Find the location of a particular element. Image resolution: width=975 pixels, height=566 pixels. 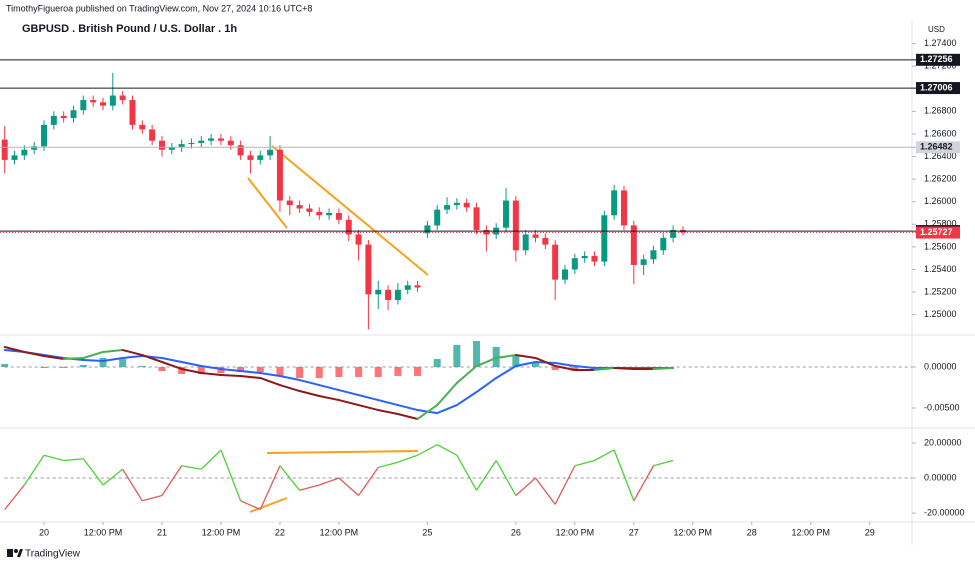

y-tick-label: -0.00500 is located at coordinates (942, 407).